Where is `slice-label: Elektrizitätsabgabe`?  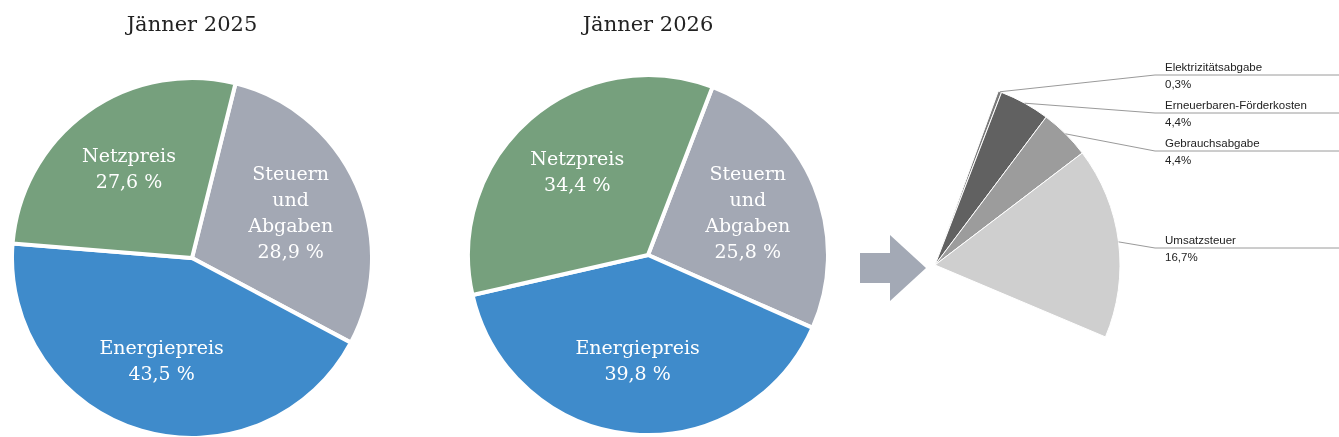
slice-label: Elektrizitätsabgabe is located at coordinates (1214, 67).